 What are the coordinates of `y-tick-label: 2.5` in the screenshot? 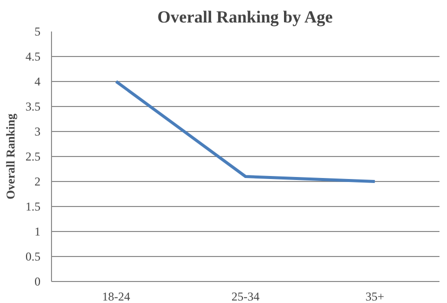 It's located at (33, 157).